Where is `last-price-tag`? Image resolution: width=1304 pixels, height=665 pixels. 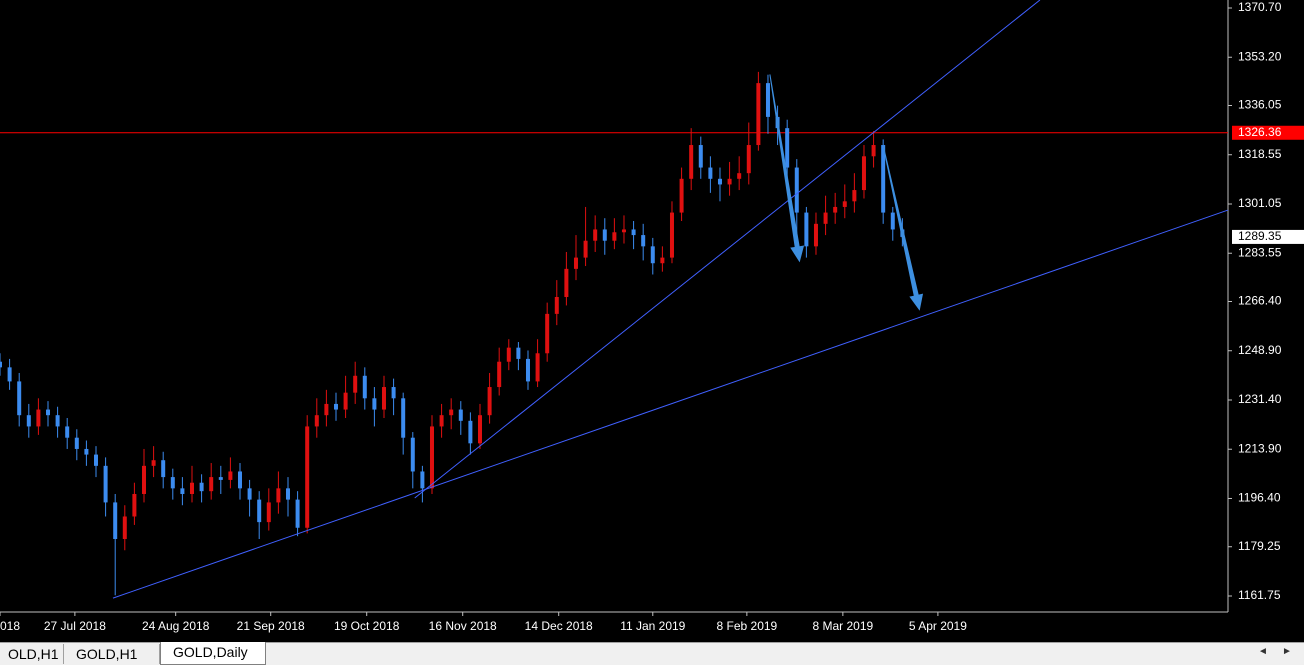
last-price-tag is located at coordinates (1268, 236).